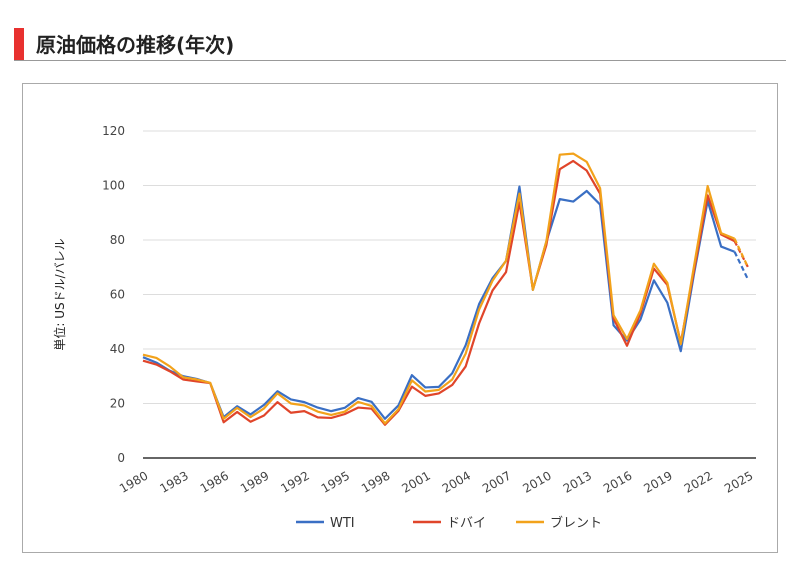  I want to click on legend-label: ブレント, so click(576, 523).